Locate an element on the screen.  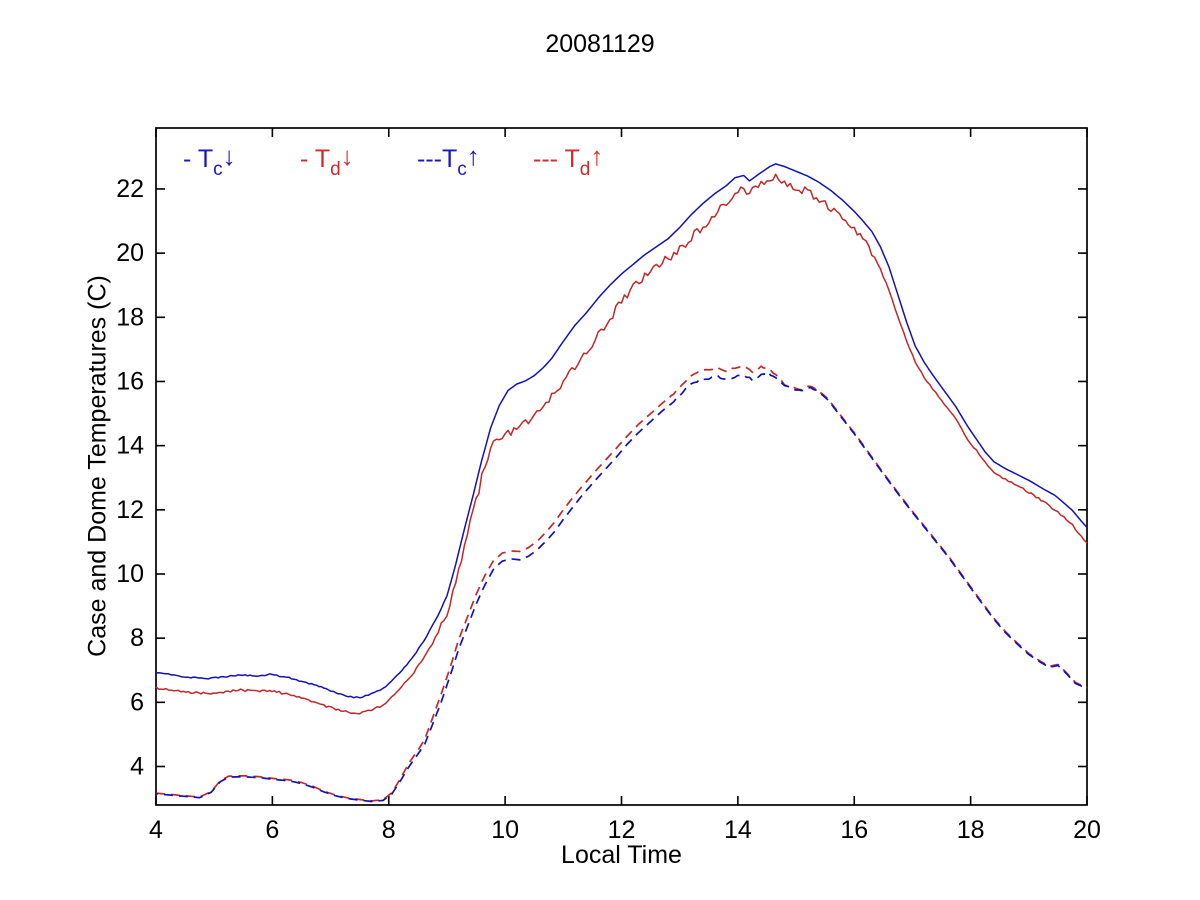
x-tick-label: 20 is located at coordinates (1087, 830).